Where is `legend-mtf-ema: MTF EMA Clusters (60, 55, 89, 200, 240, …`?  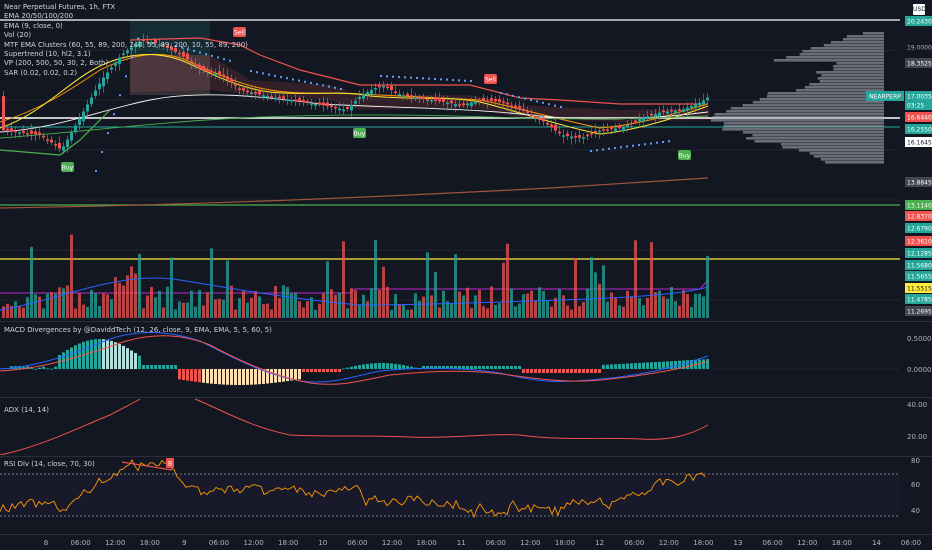
legend-mtf-ema: MTF EMA Clusters (60, 55, 89, 200, 240, … is located at coordinates (126, 44).